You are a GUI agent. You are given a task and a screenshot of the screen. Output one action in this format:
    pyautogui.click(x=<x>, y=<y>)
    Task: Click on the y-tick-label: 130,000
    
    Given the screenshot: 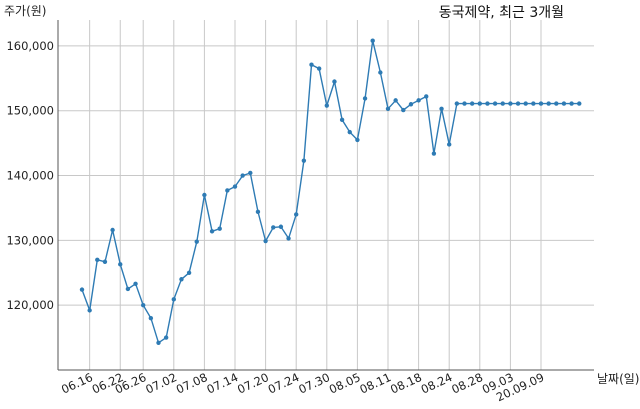 What is the action you would take?
    pyautogui.click(x=30, y=240)
    